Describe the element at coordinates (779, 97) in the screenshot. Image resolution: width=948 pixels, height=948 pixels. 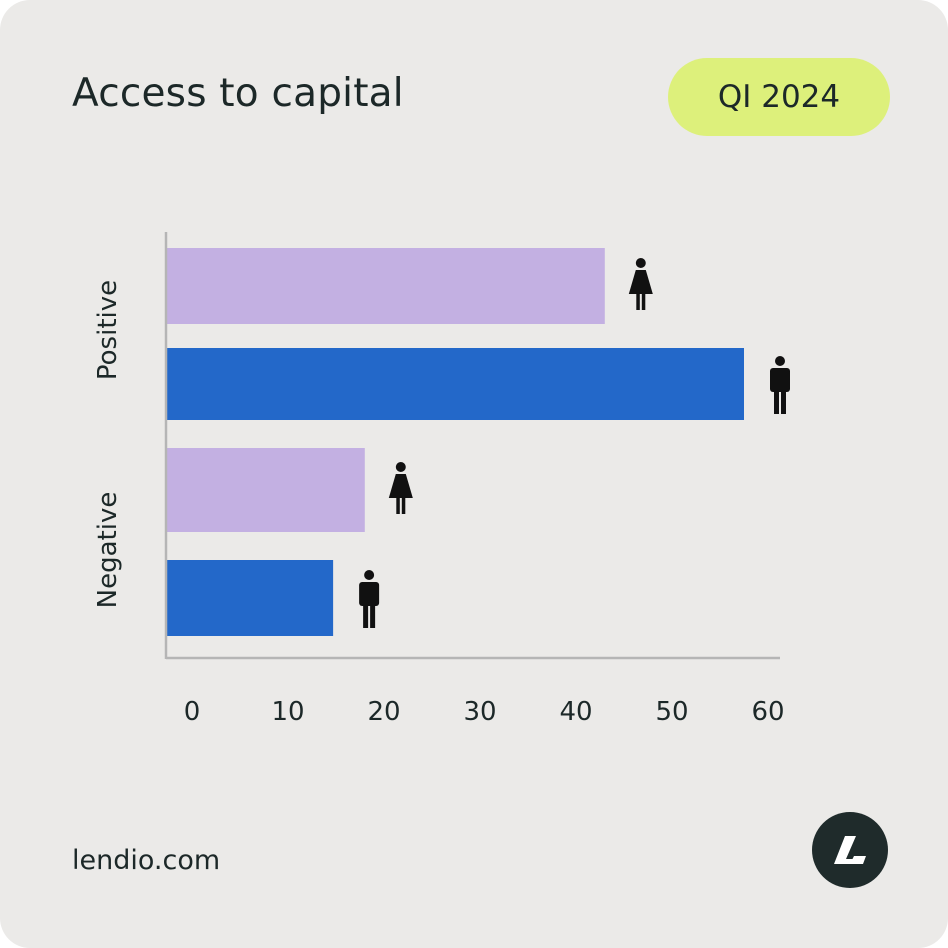
I see `period-badge: QI 2024` at that location.